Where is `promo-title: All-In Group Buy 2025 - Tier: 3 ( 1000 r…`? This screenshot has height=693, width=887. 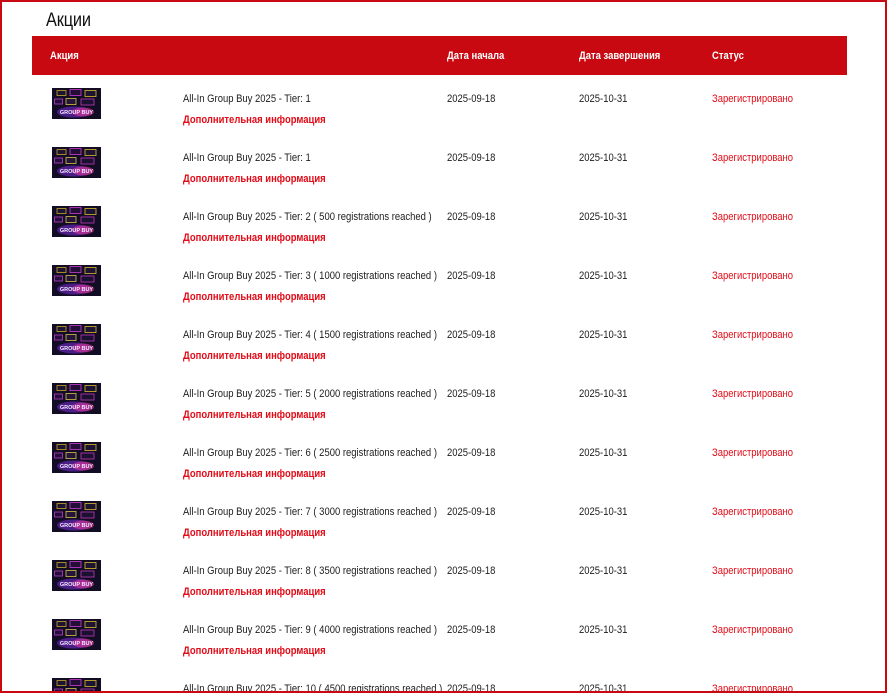 promo-title: All-In Group Buy 2025 - Tier: 3 ( 1000 r… is located at coordinates (310, 276).